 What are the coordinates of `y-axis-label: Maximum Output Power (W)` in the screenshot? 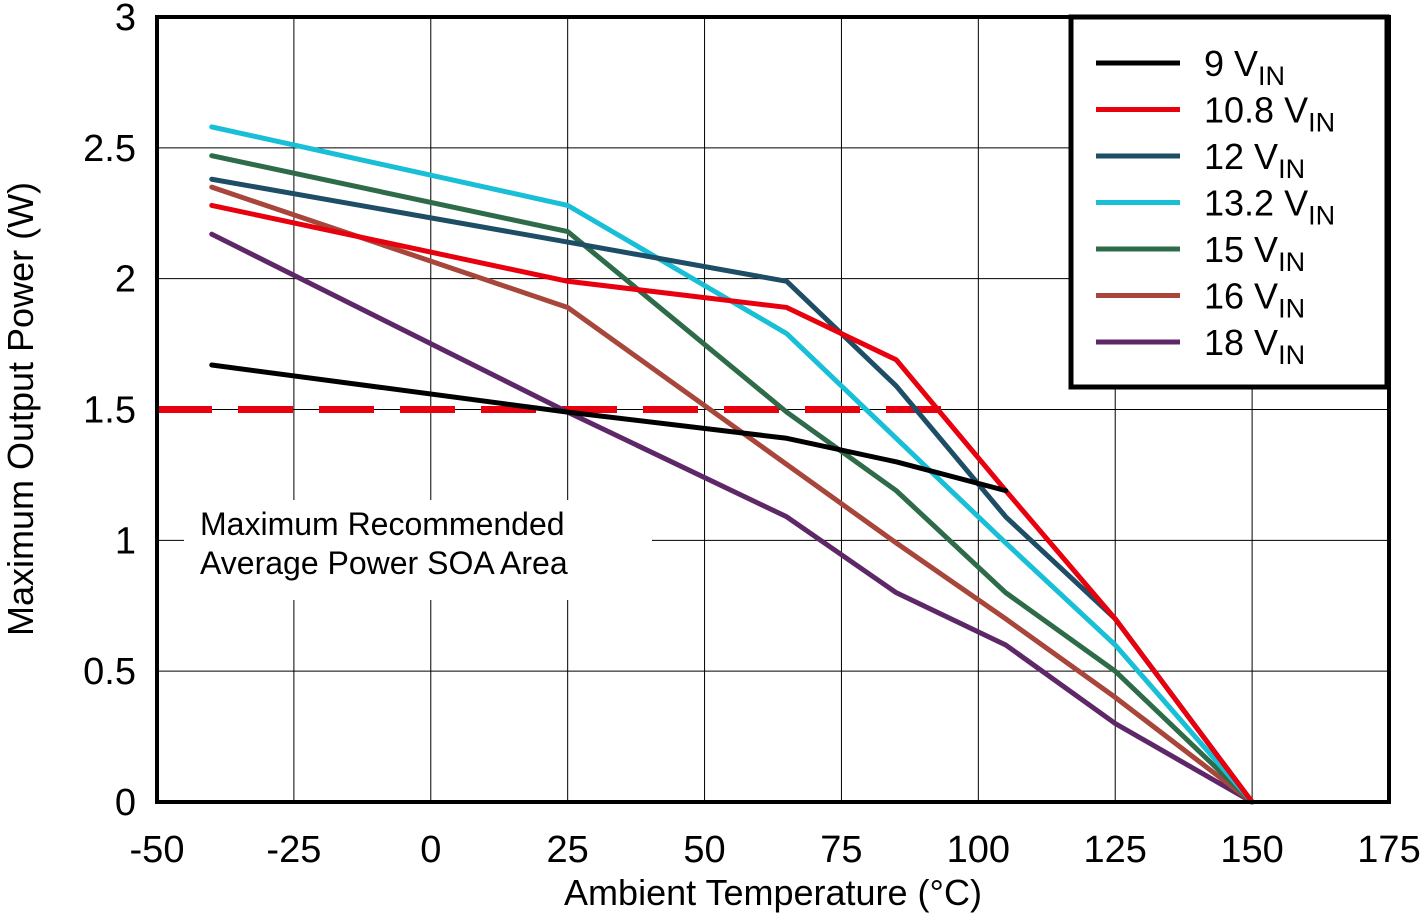 It's located at (20, 409).